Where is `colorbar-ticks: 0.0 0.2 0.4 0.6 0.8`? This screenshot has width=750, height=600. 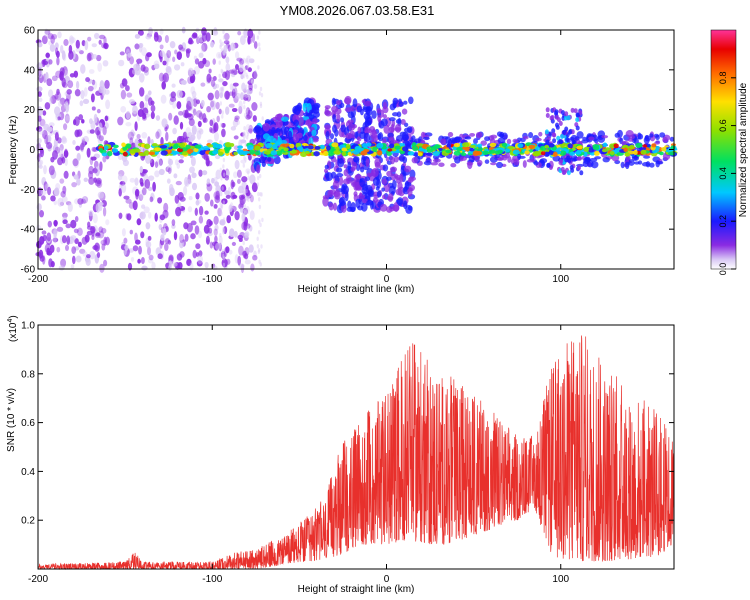 colorbar-ticks: 0.0 0.2 0.4 0.6 0.8 is located at coordinates (727, 173).